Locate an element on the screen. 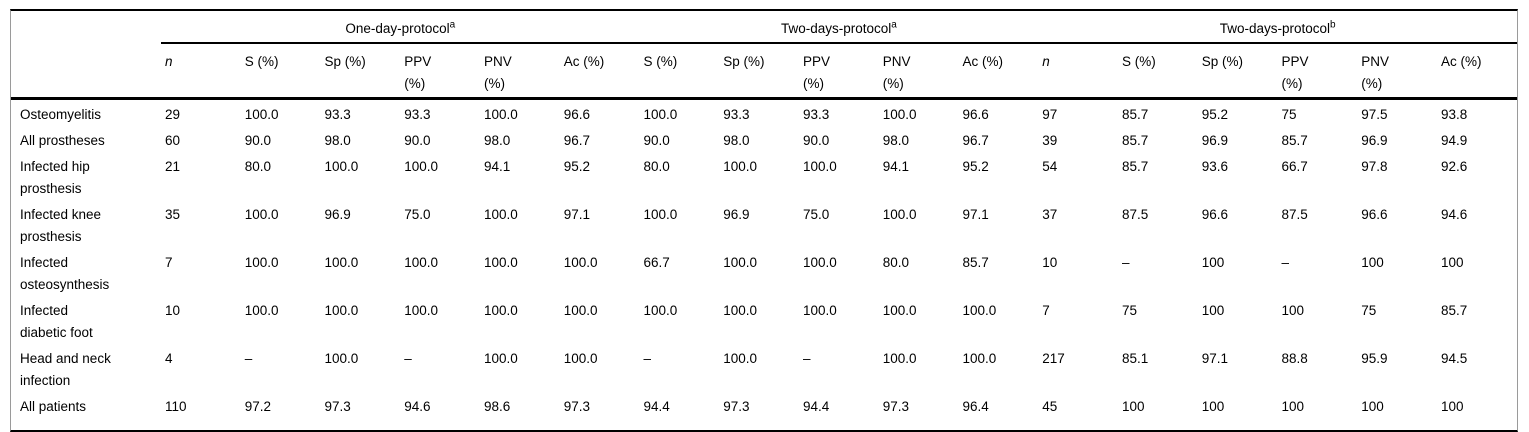 Image resolution: width=1529 pixels, height=432 pixels. table-cell: 94.5 is located at coordinates (1454, 358).